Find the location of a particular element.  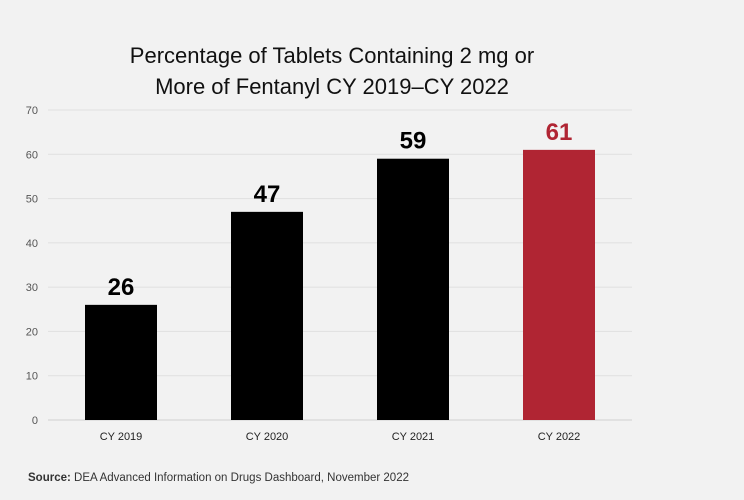

x-tick-label: CY 2022 is located at coordinates (559, 437).